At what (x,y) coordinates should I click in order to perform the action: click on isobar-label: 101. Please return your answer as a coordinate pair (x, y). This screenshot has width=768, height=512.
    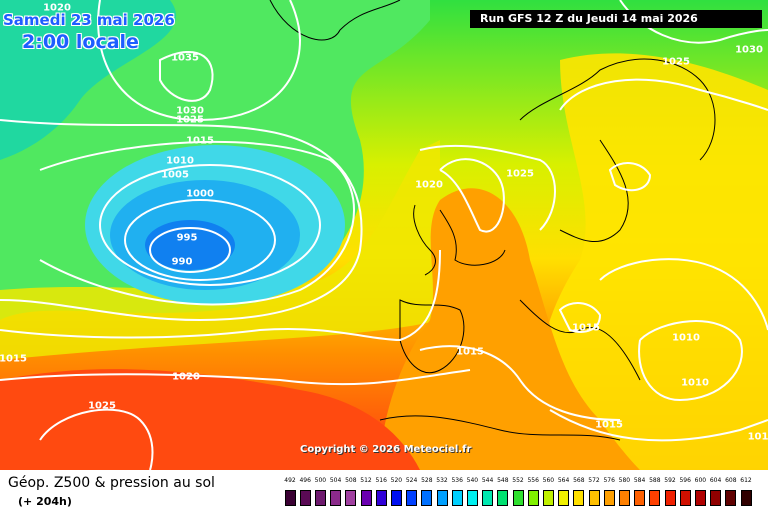
    Looking at the image, I should click on (757, 437).